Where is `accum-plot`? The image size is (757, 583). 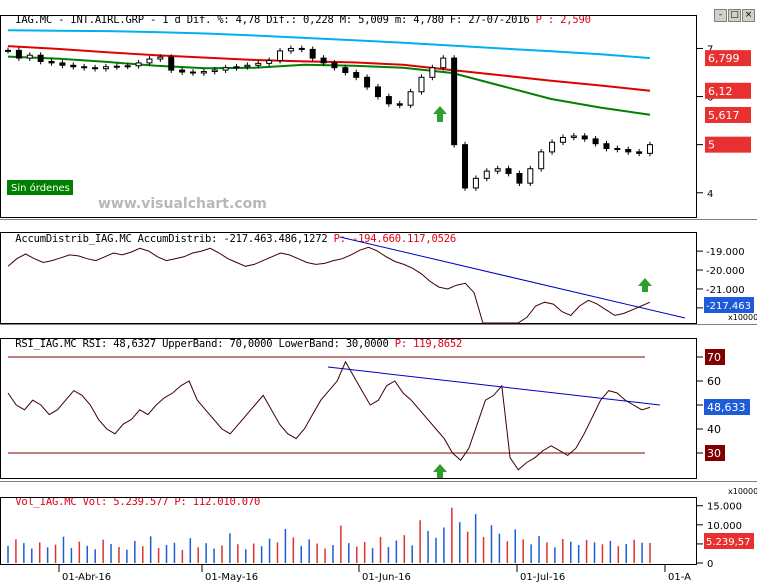 accum-plot is located at coordinates (346, 280).